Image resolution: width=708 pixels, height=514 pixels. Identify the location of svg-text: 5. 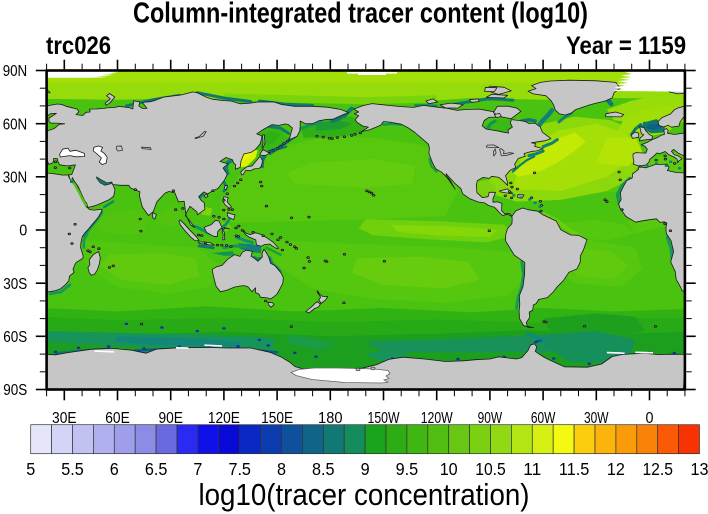
(30, 469).